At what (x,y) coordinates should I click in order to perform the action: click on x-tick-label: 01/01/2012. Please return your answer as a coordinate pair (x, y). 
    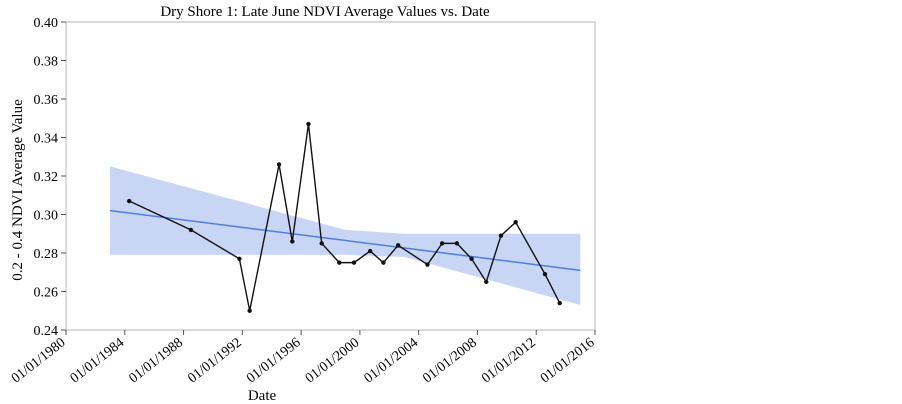
    Looking at the image, I should click on (508, 360).